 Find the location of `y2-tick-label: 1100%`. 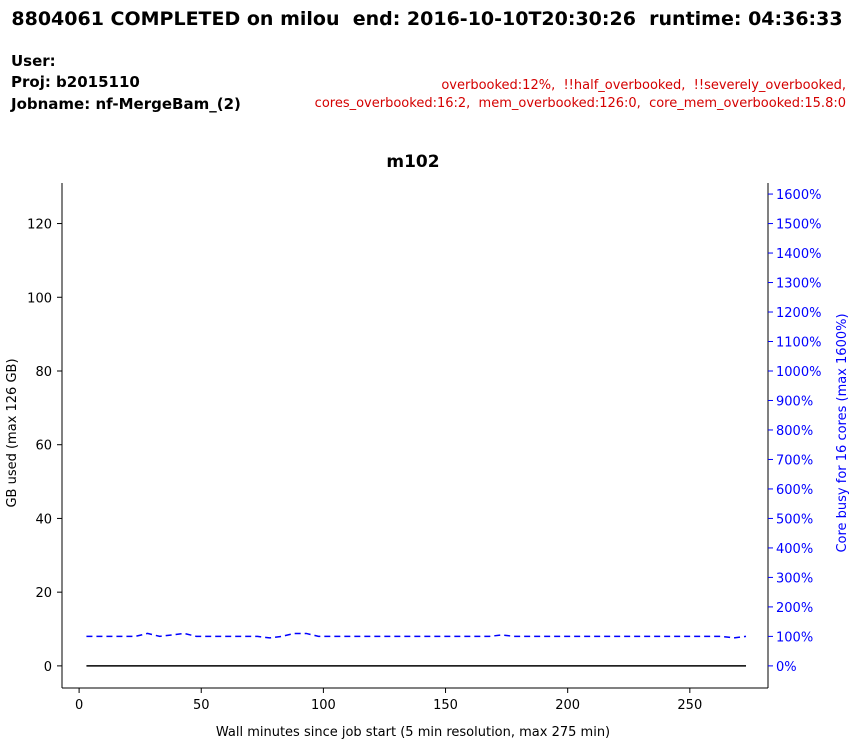

y2-tick-label: 1100% is located at coordinates (798, 343).